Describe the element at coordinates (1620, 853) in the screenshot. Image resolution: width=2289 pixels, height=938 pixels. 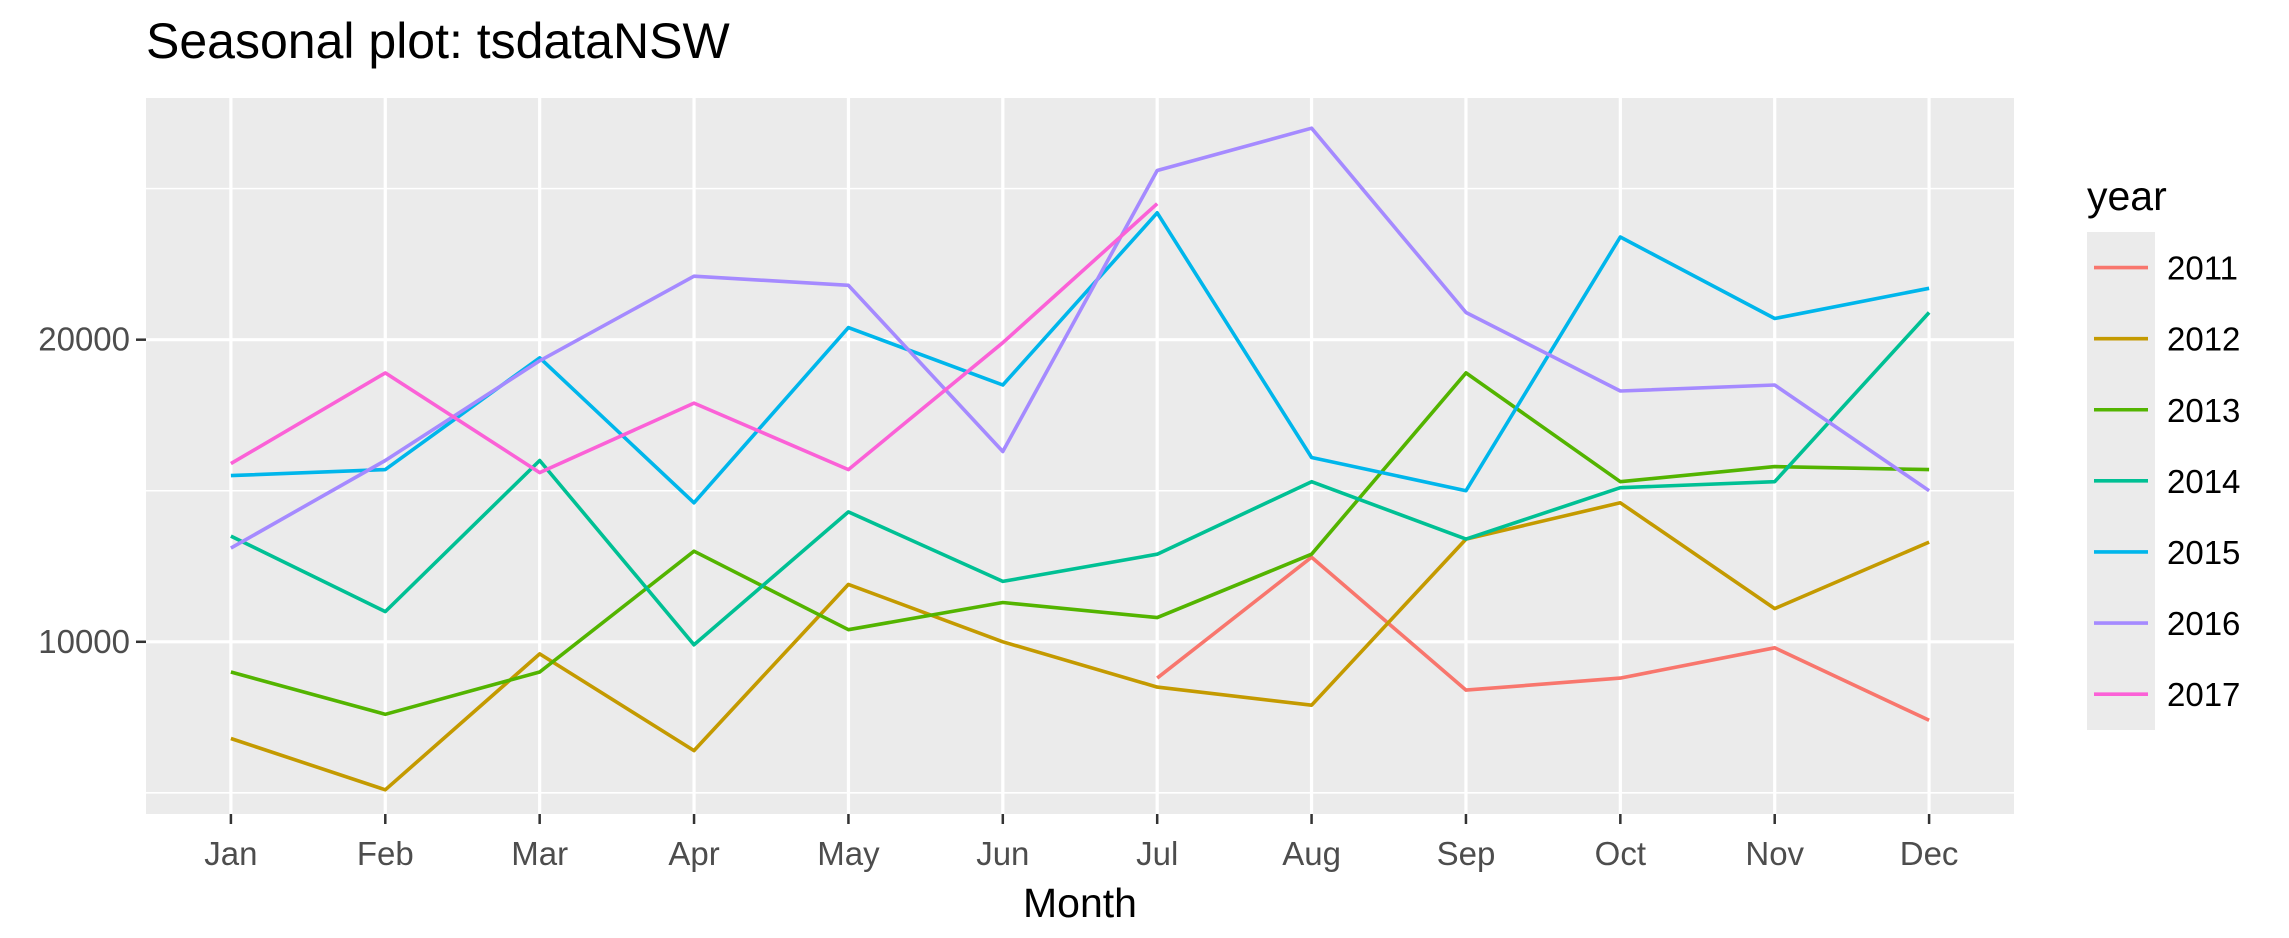
I see `x-tick-label-oct: Oct` at that location.